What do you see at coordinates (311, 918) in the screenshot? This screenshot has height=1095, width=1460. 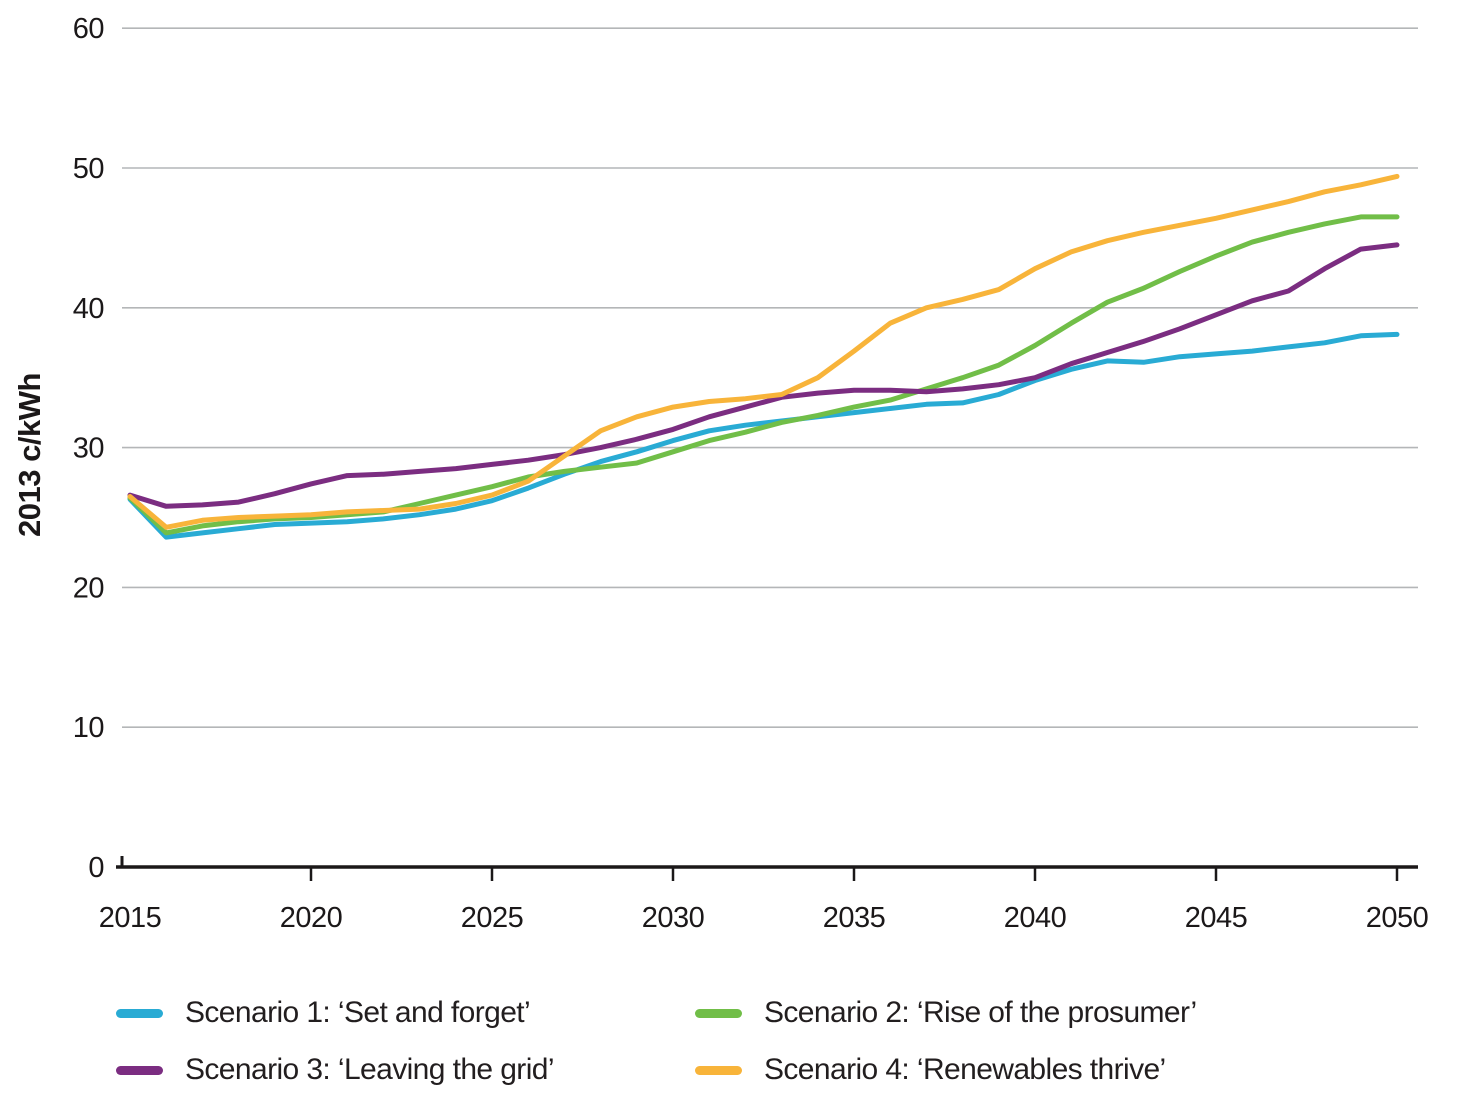 I see `x-tick-label: 2020` at bounding box center [311, 918].